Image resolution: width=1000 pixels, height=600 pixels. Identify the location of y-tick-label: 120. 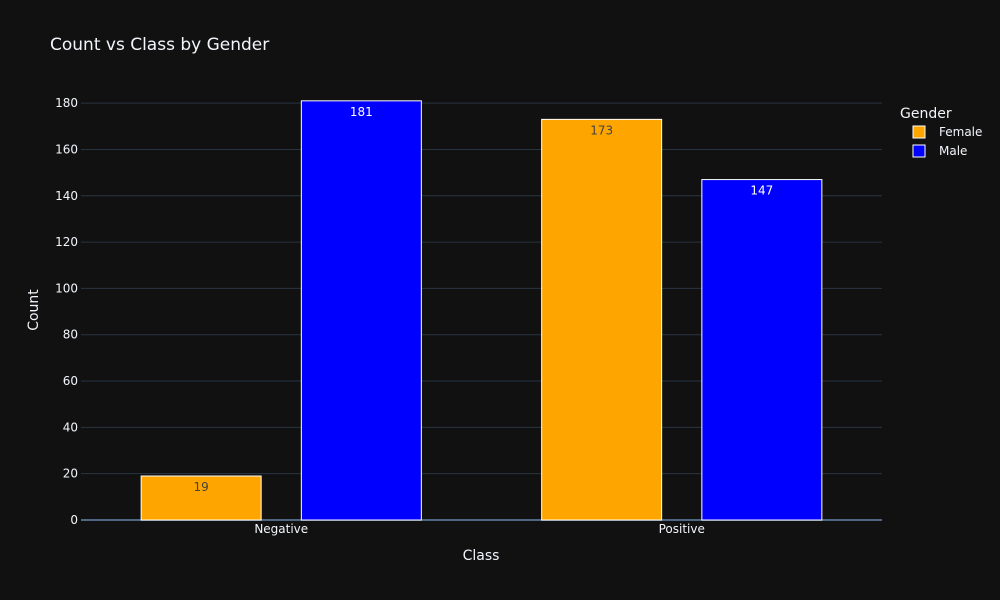
(66, 242).